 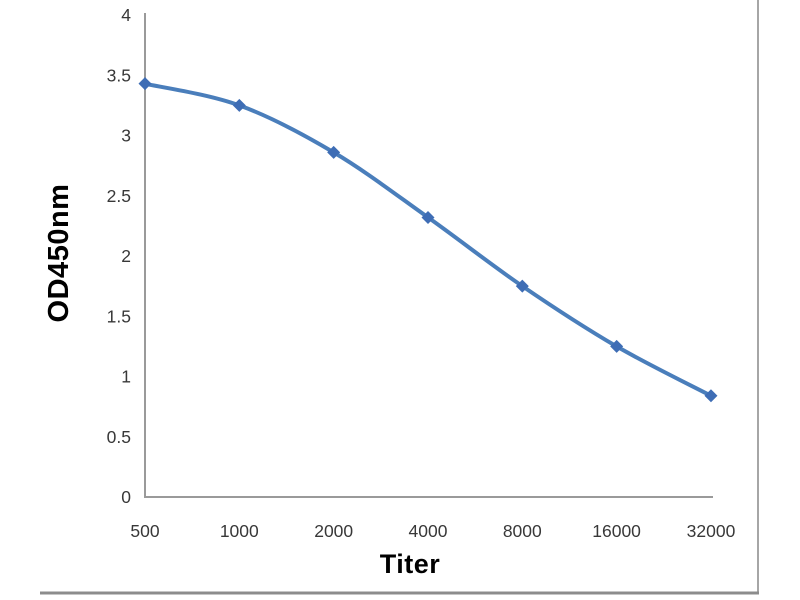 What do you see at coordinates (410, 564) in the screenshot?
I see `x-axis-title: Titer` at bounding box center [410, 564].